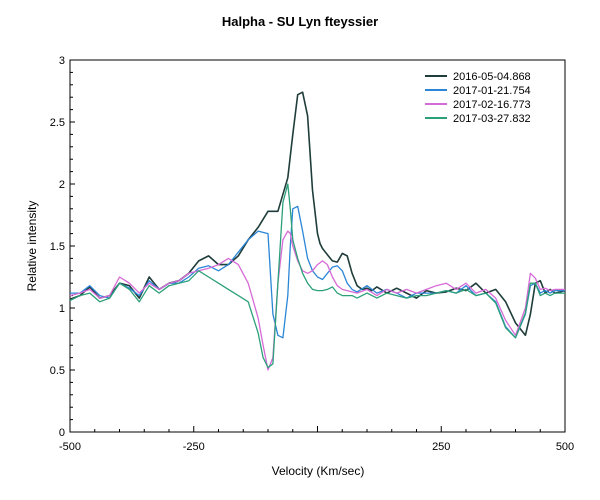 This screenshot has height=500, width=600. Describe the element at coordinates (62, 61) in the screenshot. I see `y-tick-label: 3` at that location.